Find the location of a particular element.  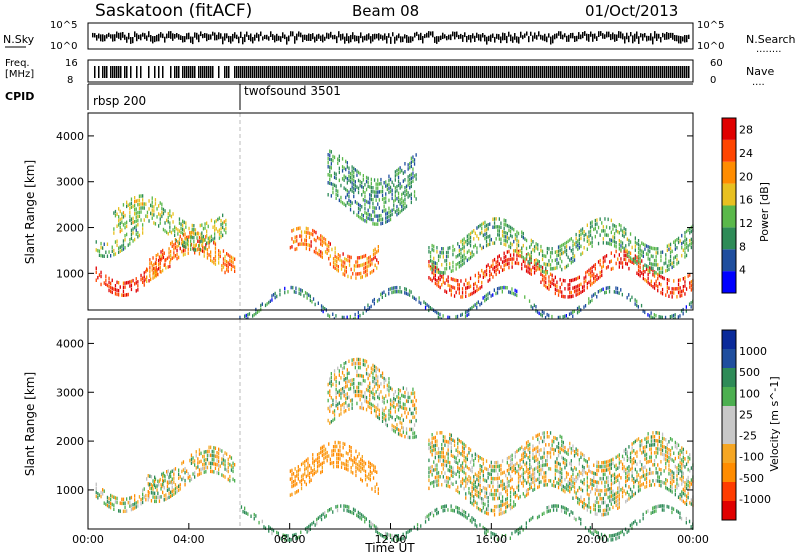

nave-label: Nave is located at coordinates (760, 71).